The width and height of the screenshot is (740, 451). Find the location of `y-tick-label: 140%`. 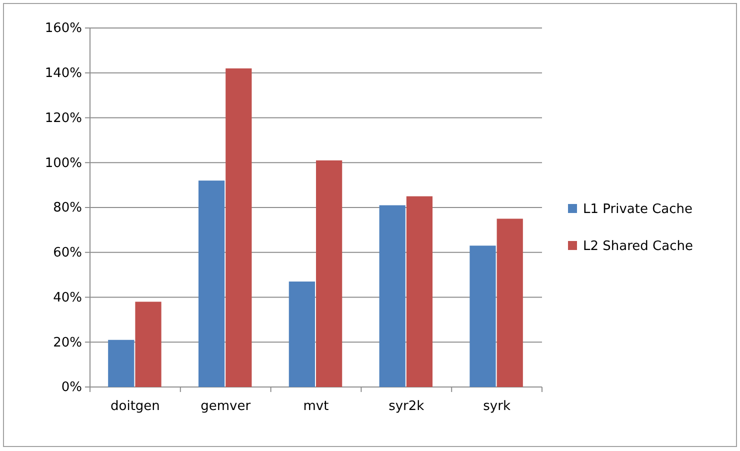

y-tick-label: 140% is located at coordinates (63, 74).